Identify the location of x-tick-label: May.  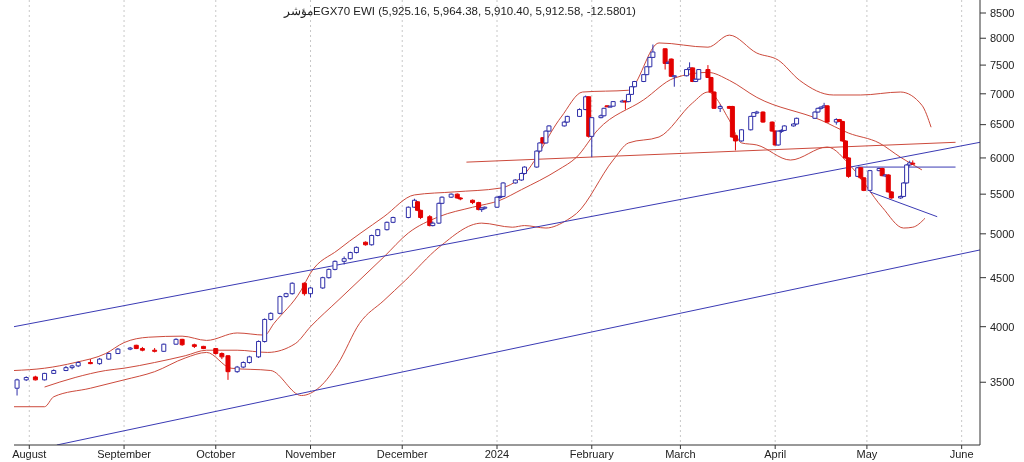
(867, 454).